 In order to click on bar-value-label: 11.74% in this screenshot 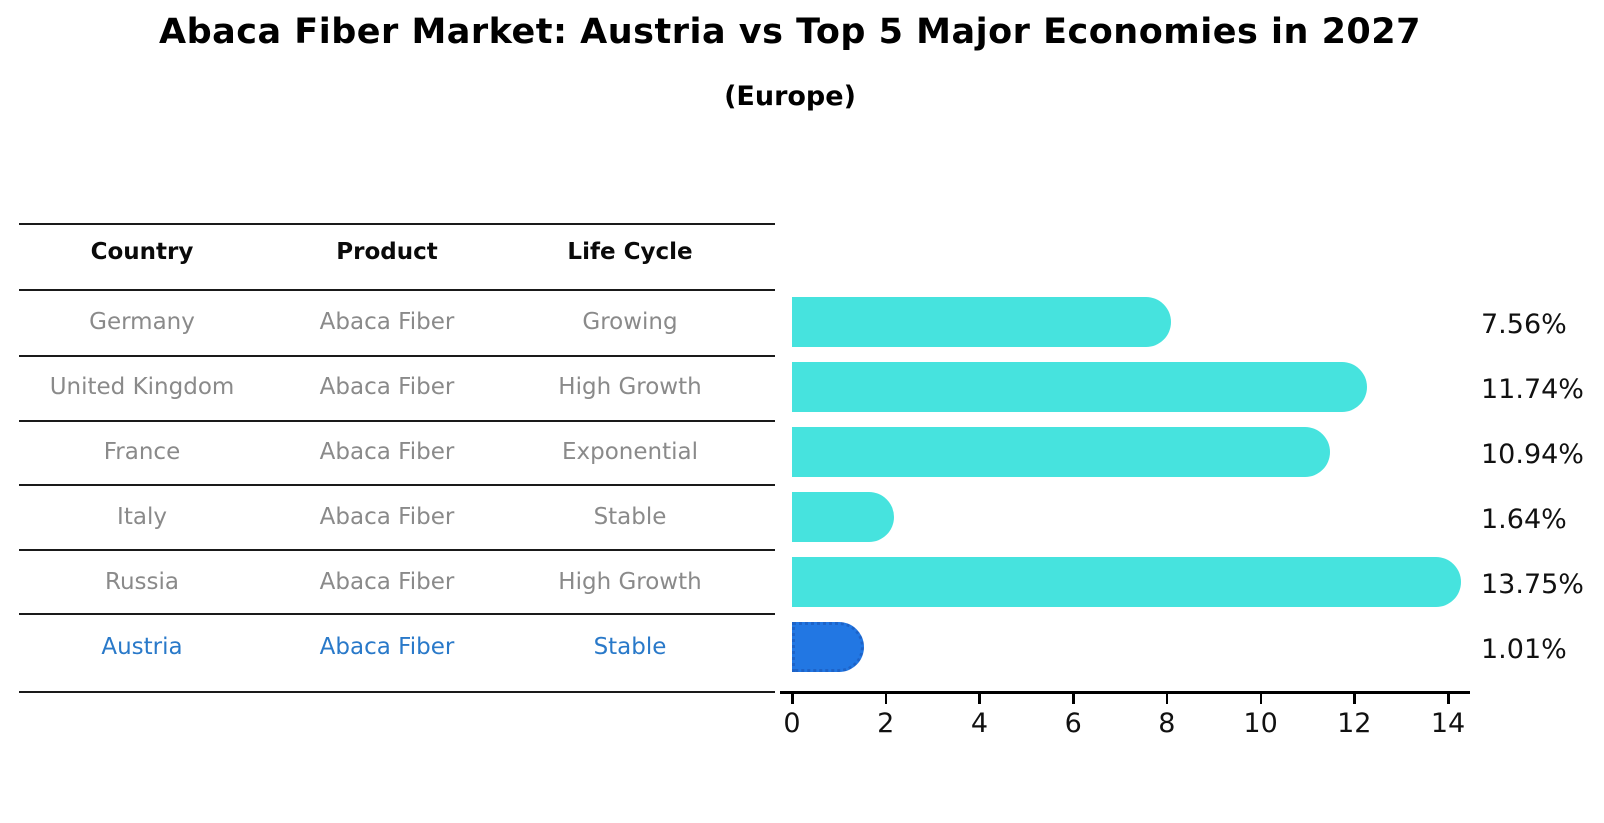, I will do `click(1532, 389)`.